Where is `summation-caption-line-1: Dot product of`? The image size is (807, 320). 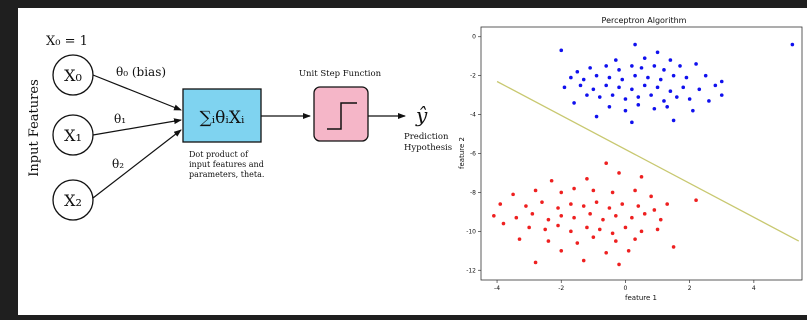
summation-caption-line-1: Dot product of is located at coordinates (219, 154).